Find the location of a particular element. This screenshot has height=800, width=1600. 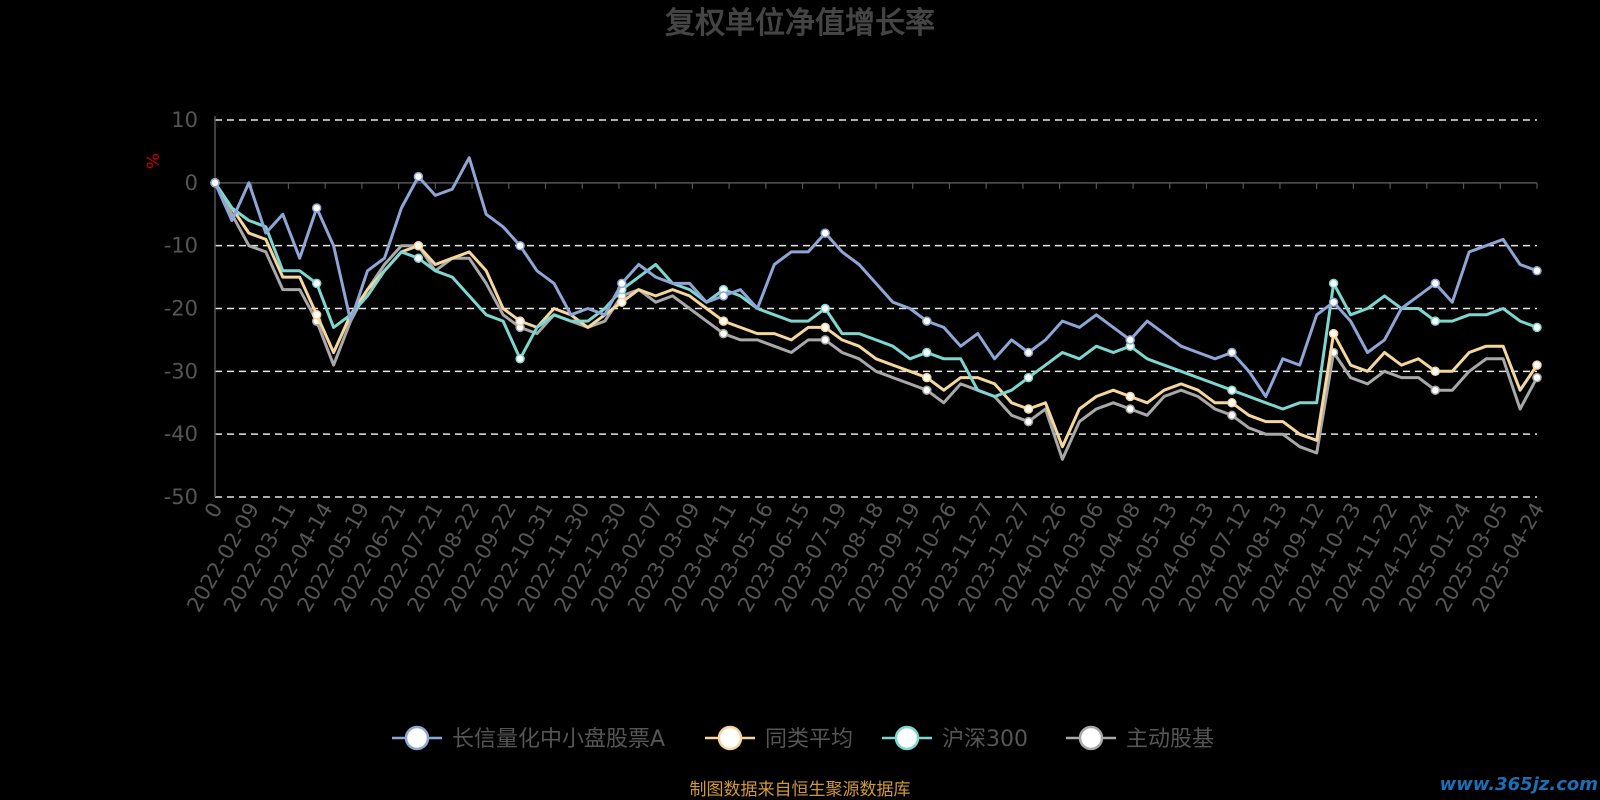

y-tick-label: -40 is located at coordinates (181, 434).